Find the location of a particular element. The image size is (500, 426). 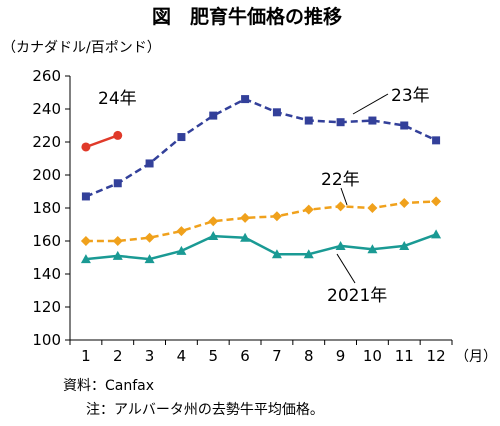

y-tick-label: 180 is located at coordinates (46, 208).